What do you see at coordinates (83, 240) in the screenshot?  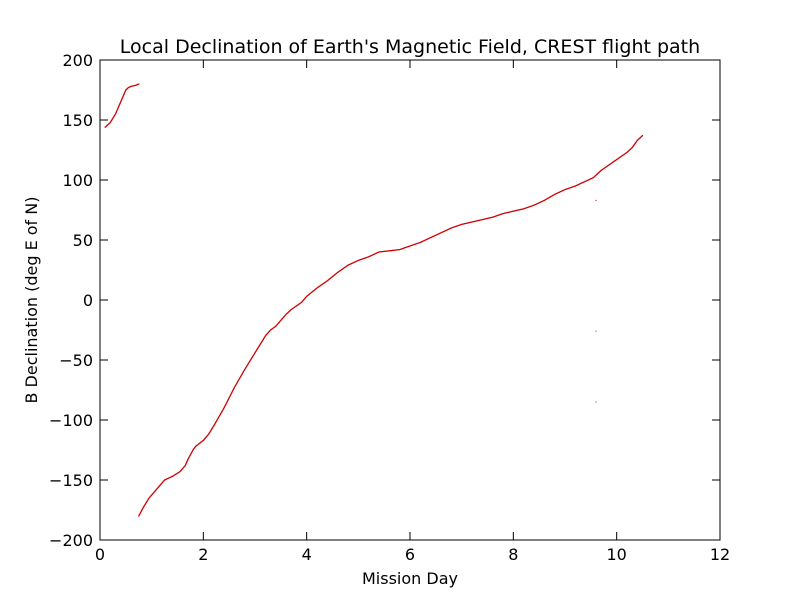 I see `y-tick-label: 50` at bounding box center [83, 240].